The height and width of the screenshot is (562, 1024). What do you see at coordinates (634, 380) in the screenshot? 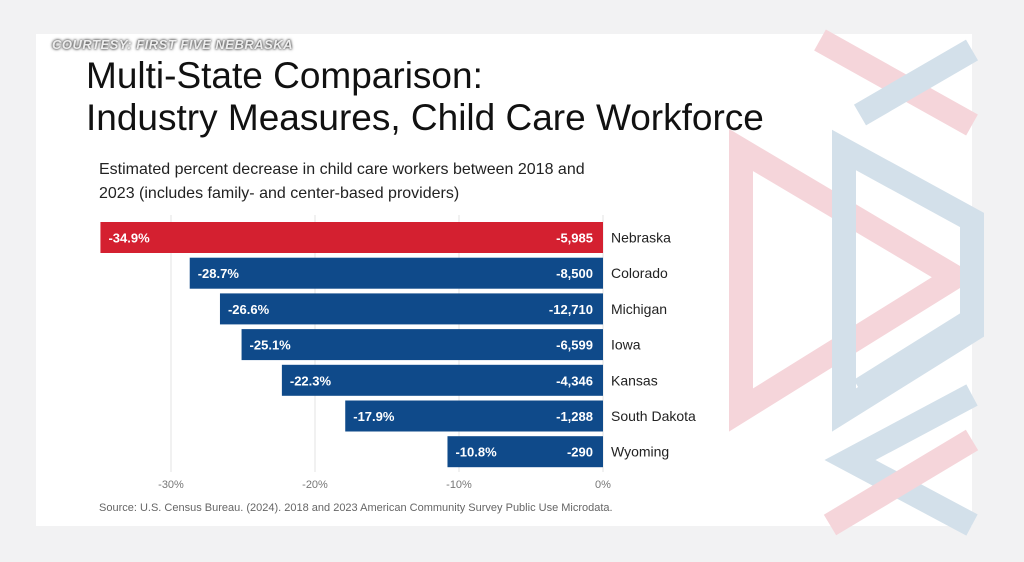
I see `category-label: Kansas` at bounding box center [634, 380].